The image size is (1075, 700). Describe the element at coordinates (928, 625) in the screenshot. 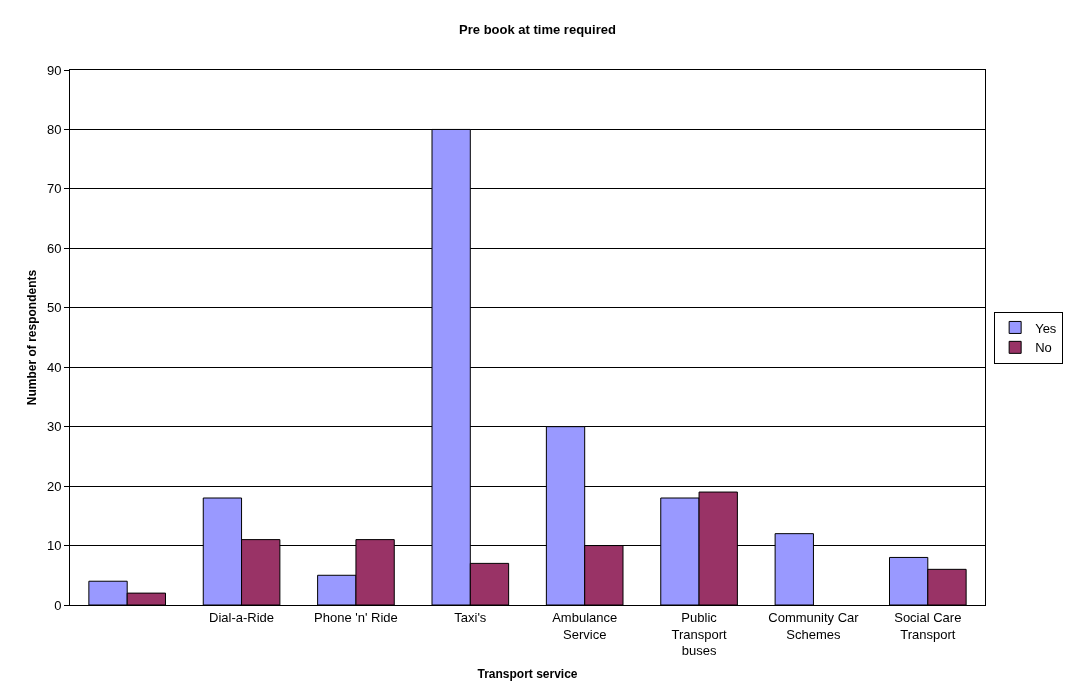

I see `x-tick-label: Social Care Transport` at that location.